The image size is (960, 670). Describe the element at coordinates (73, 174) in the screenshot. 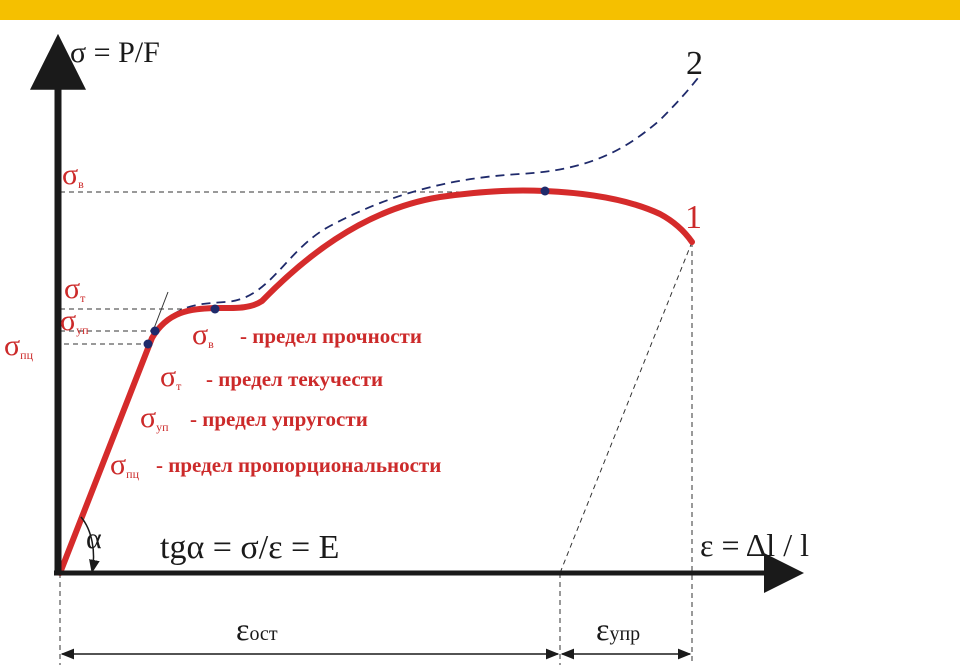

I see `marker-sigma-v: σв` at that location.